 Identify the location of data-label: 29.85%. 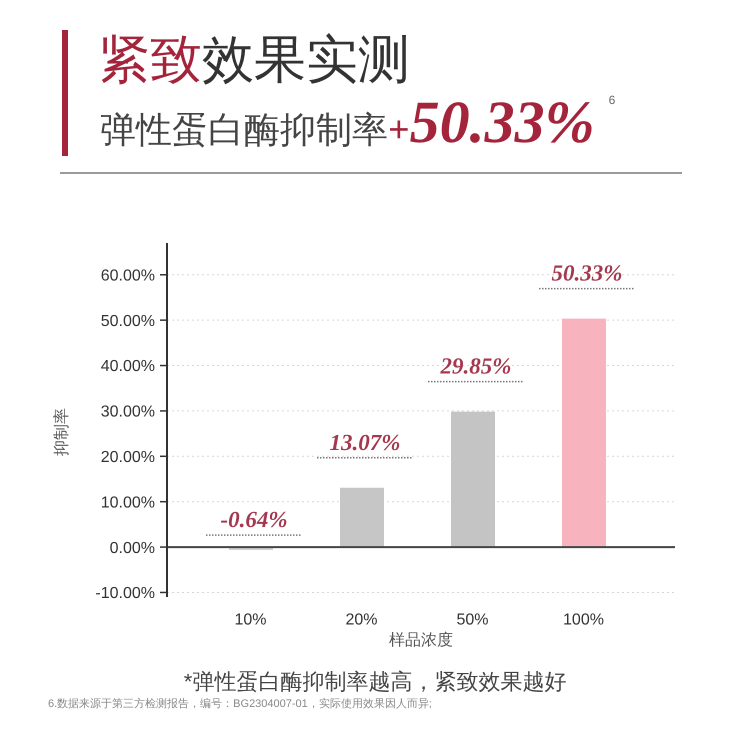
(476, 366).